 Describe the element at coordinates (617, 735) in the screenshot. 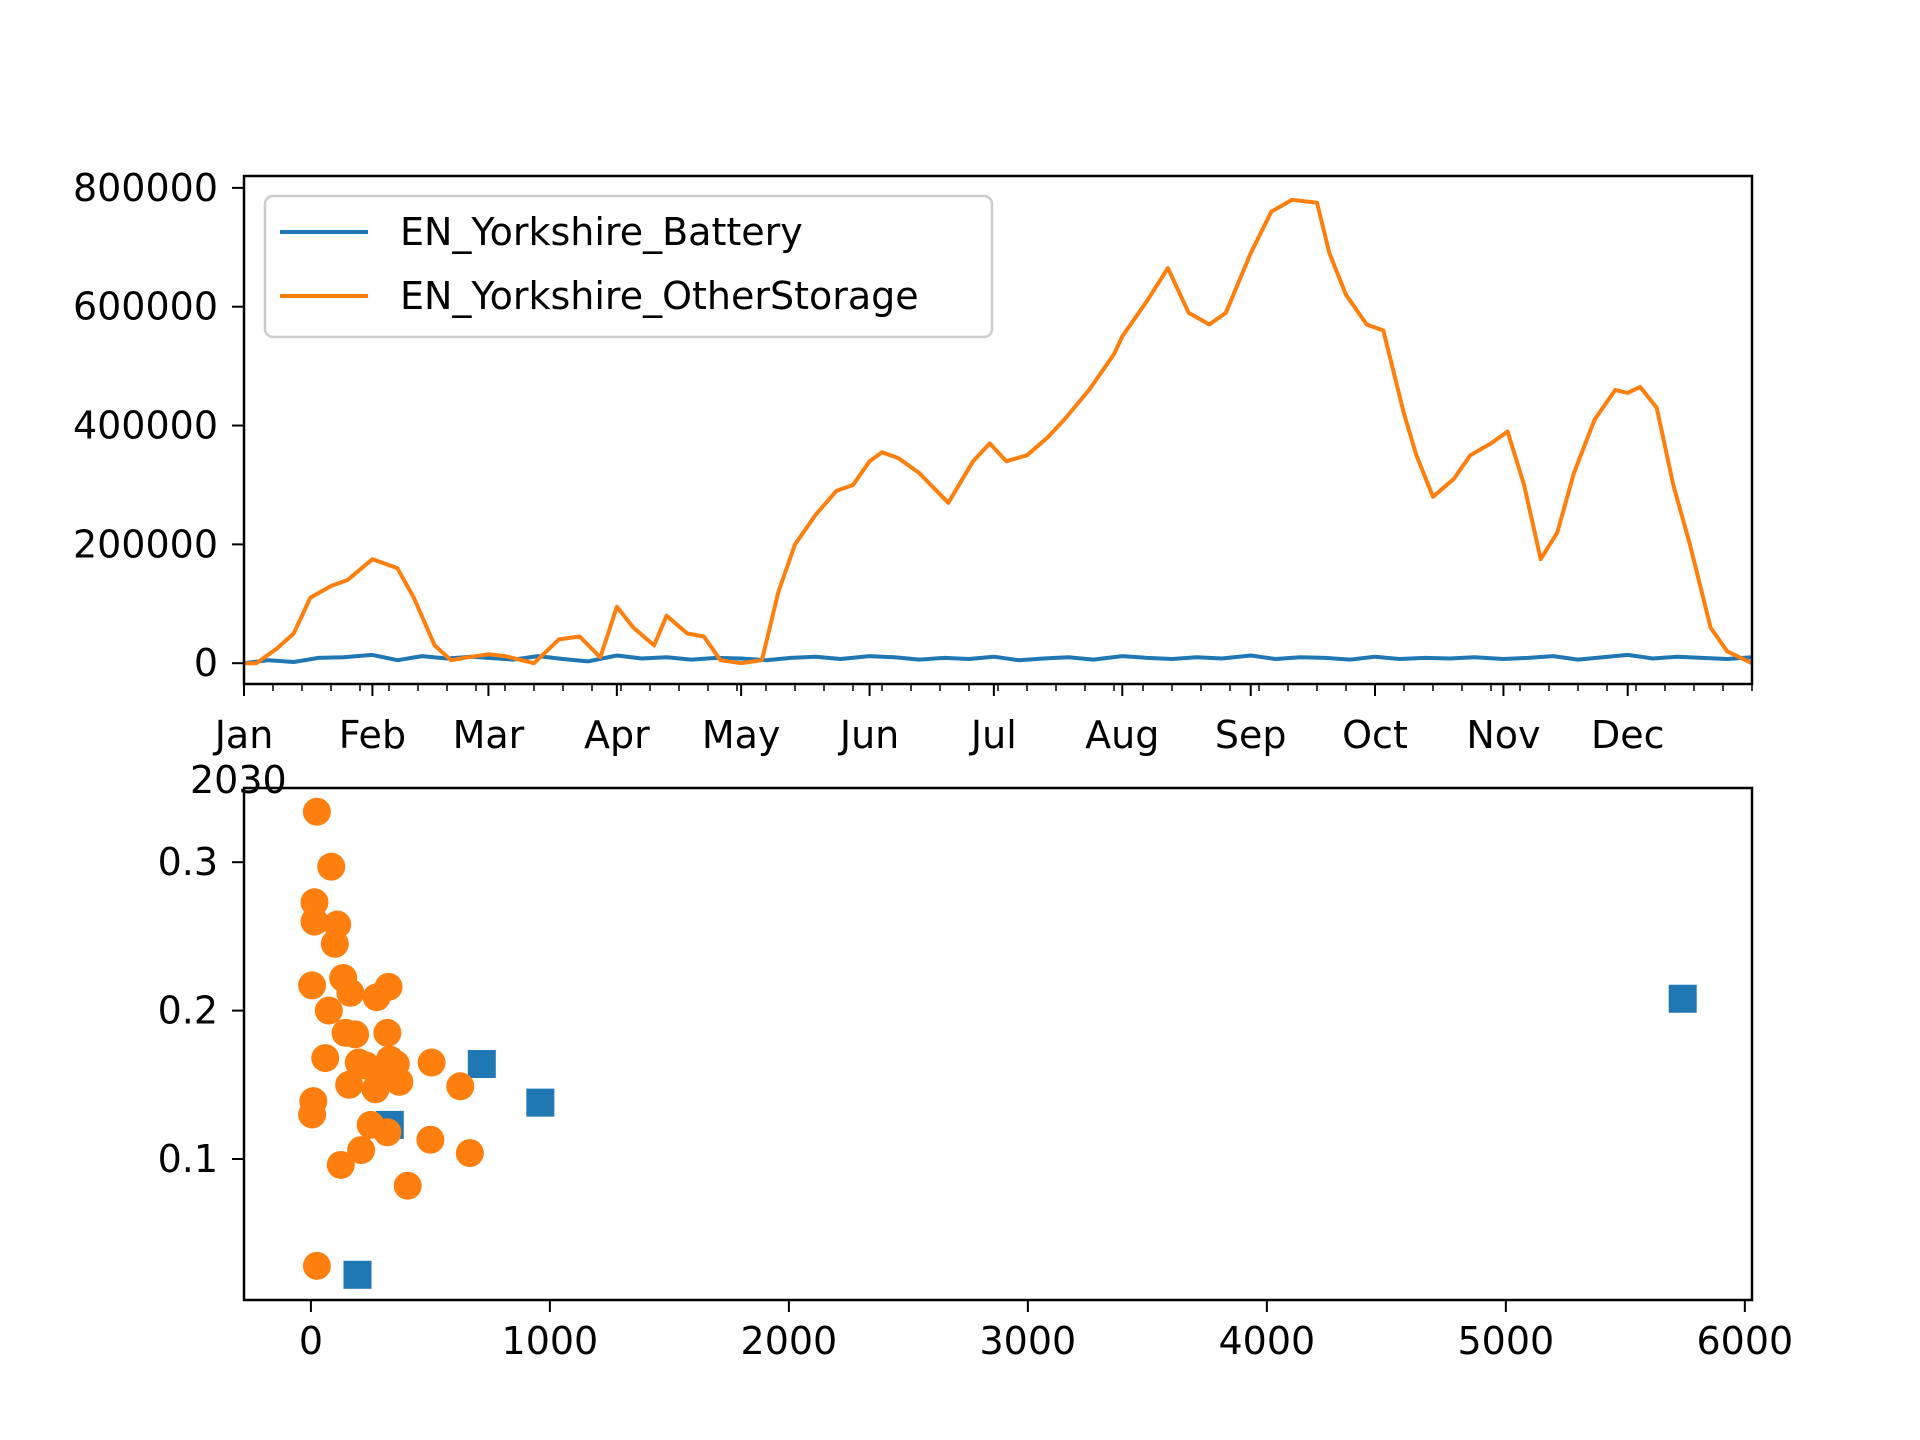

I see `x-tick-label: Apr` at that location.